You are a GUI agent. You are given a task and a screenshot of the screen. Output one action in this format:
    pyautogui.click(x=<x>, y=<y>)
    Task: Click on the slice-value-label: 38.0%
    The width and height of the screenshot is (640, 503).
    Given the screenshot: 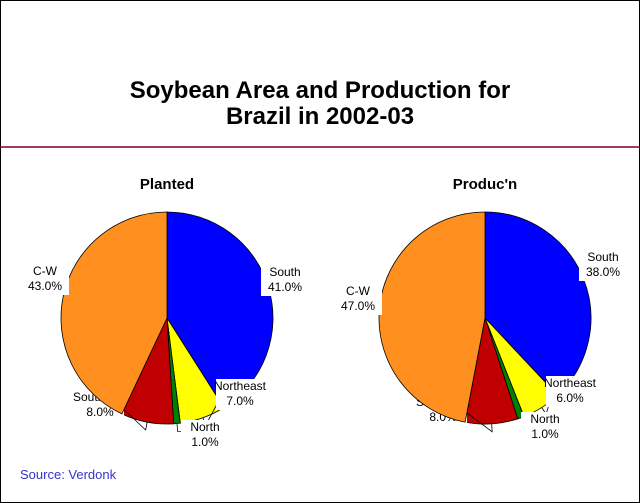 What is the action you would take?
    pyautogui.click(x=603, y=272)
    